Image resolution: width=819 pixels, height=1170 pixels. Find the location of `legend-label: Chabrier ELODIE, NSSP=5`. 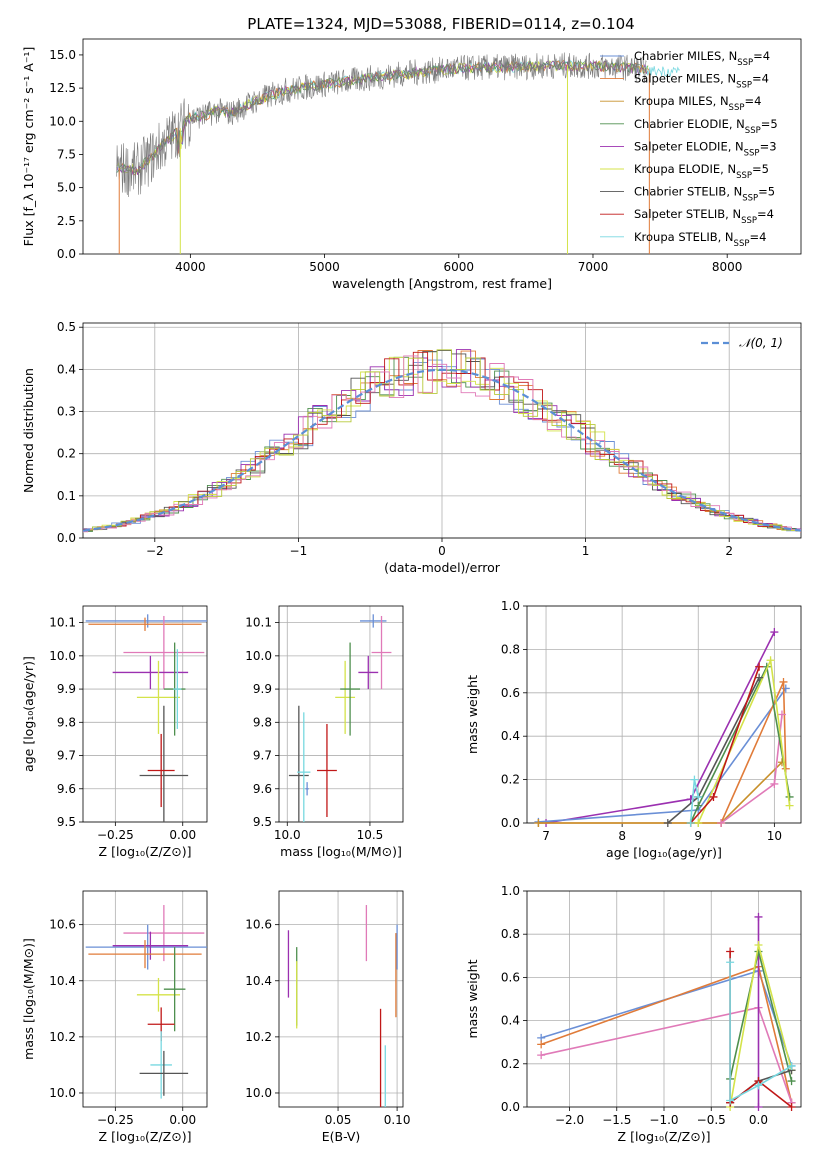

legend-label: Chabrier ELODIE, NSSP=5 is located at coordinates (706, 126).